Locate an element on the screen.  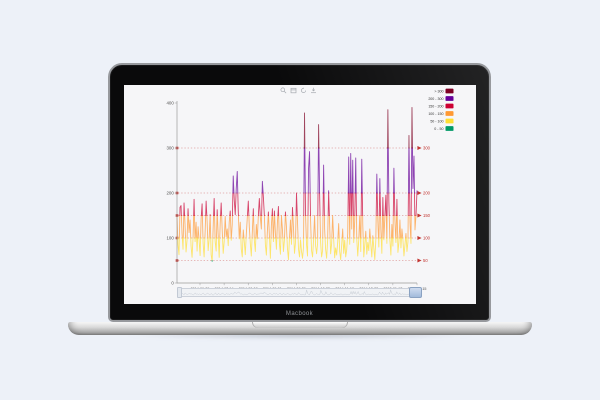
legend-item: > 300 is located at coordinates (444, 91).